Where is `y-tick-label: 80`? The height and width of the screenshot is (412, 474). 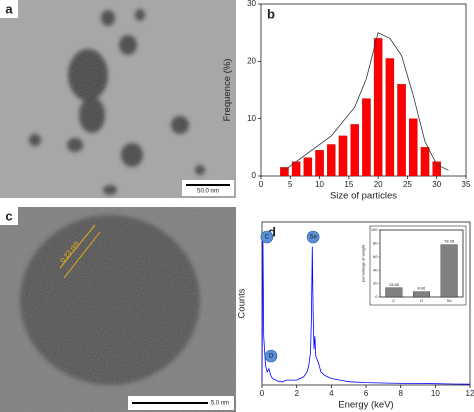
y-tick-label: 80 is located at coordinates (375, 242).